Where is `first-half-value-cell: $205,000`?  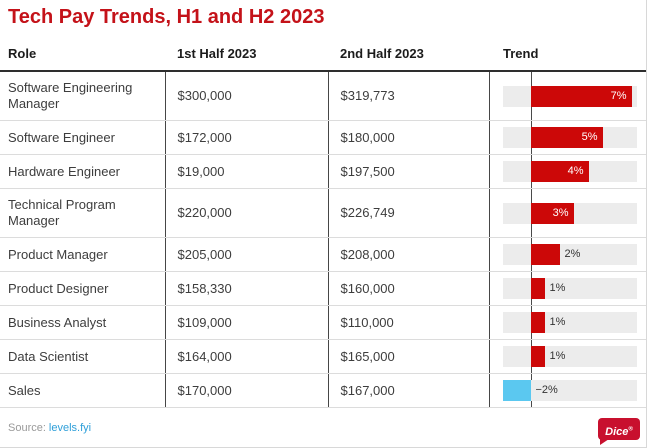
first-half-value-cell: $205,000 is located at coordinates (246, 254).